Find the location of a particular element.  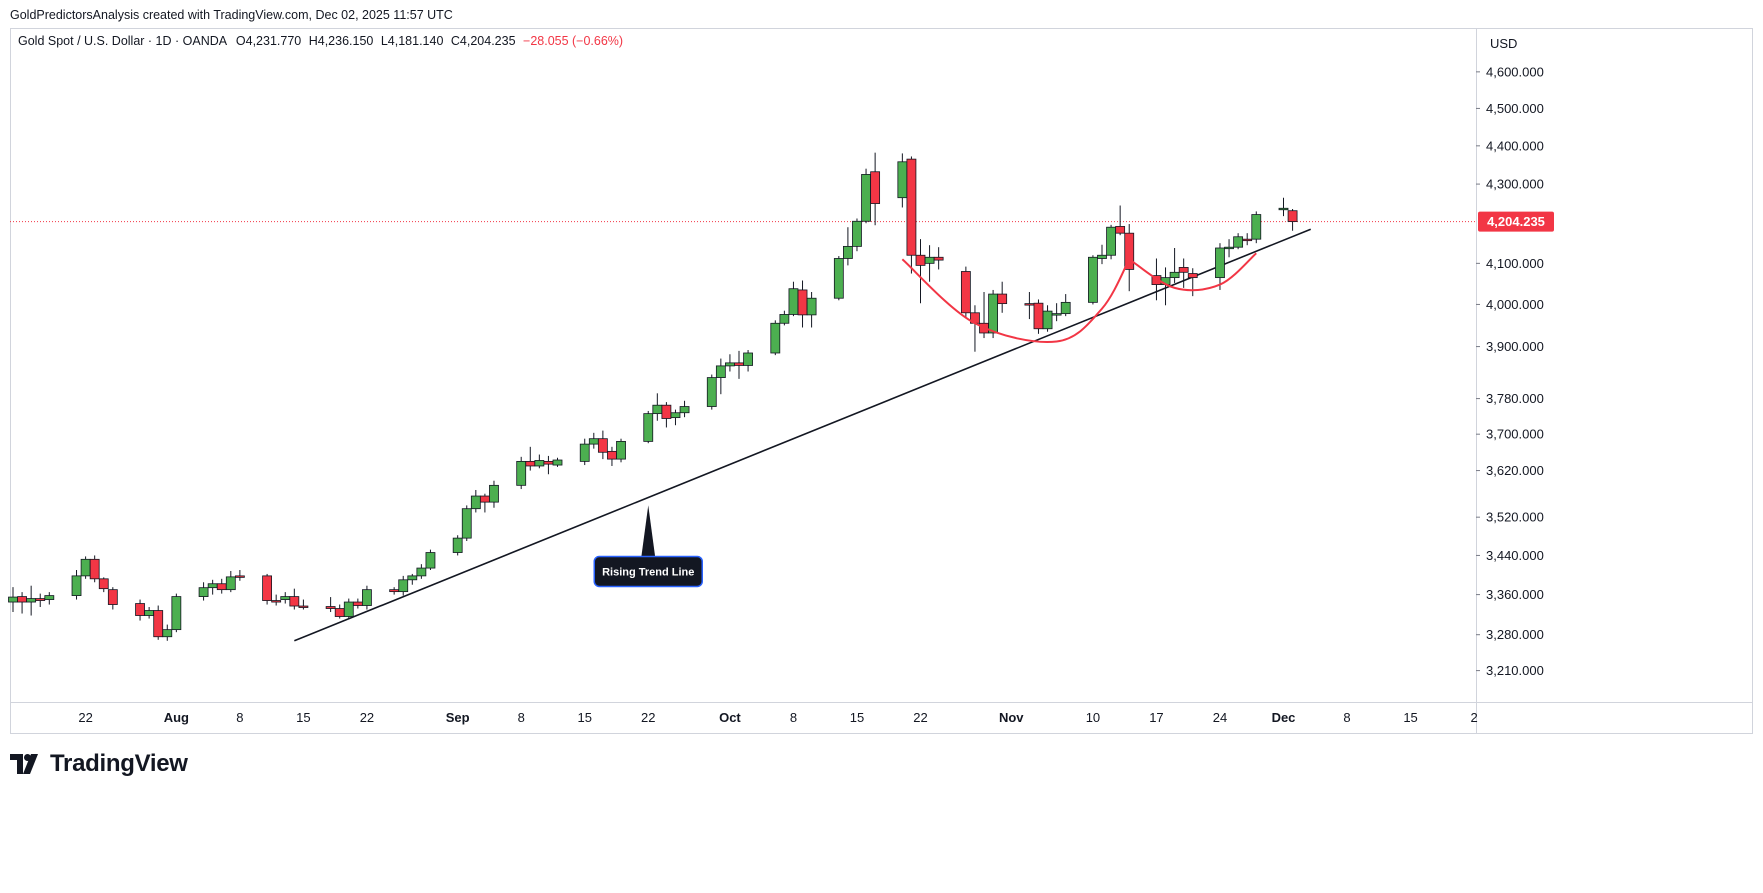

y-tick-label: 4,000.000 is located at coordinates (1515, 304).